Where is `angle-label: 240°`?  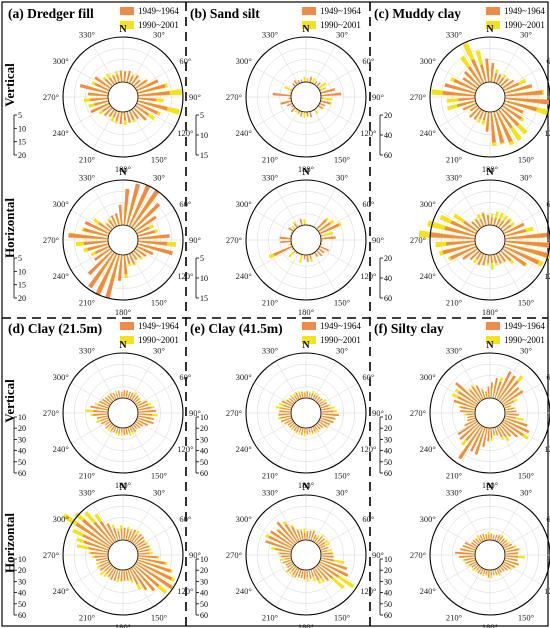 angle-label: 240° is located at coordinates (428, 133).